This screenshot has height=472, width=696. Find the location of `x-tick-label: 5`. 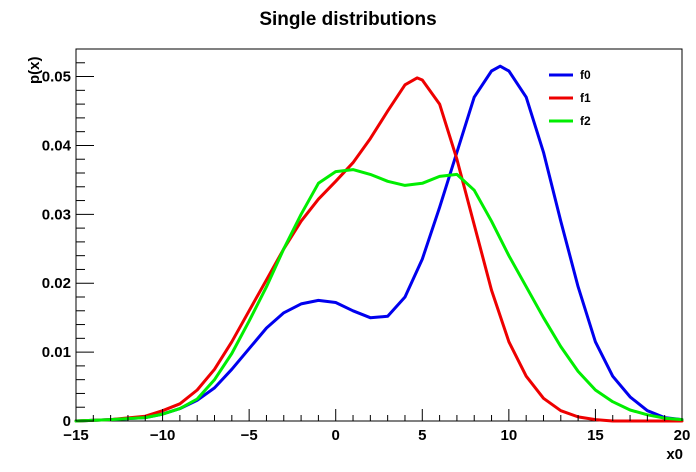

x-tick-label: 5 is located at coordinates (422, 435).